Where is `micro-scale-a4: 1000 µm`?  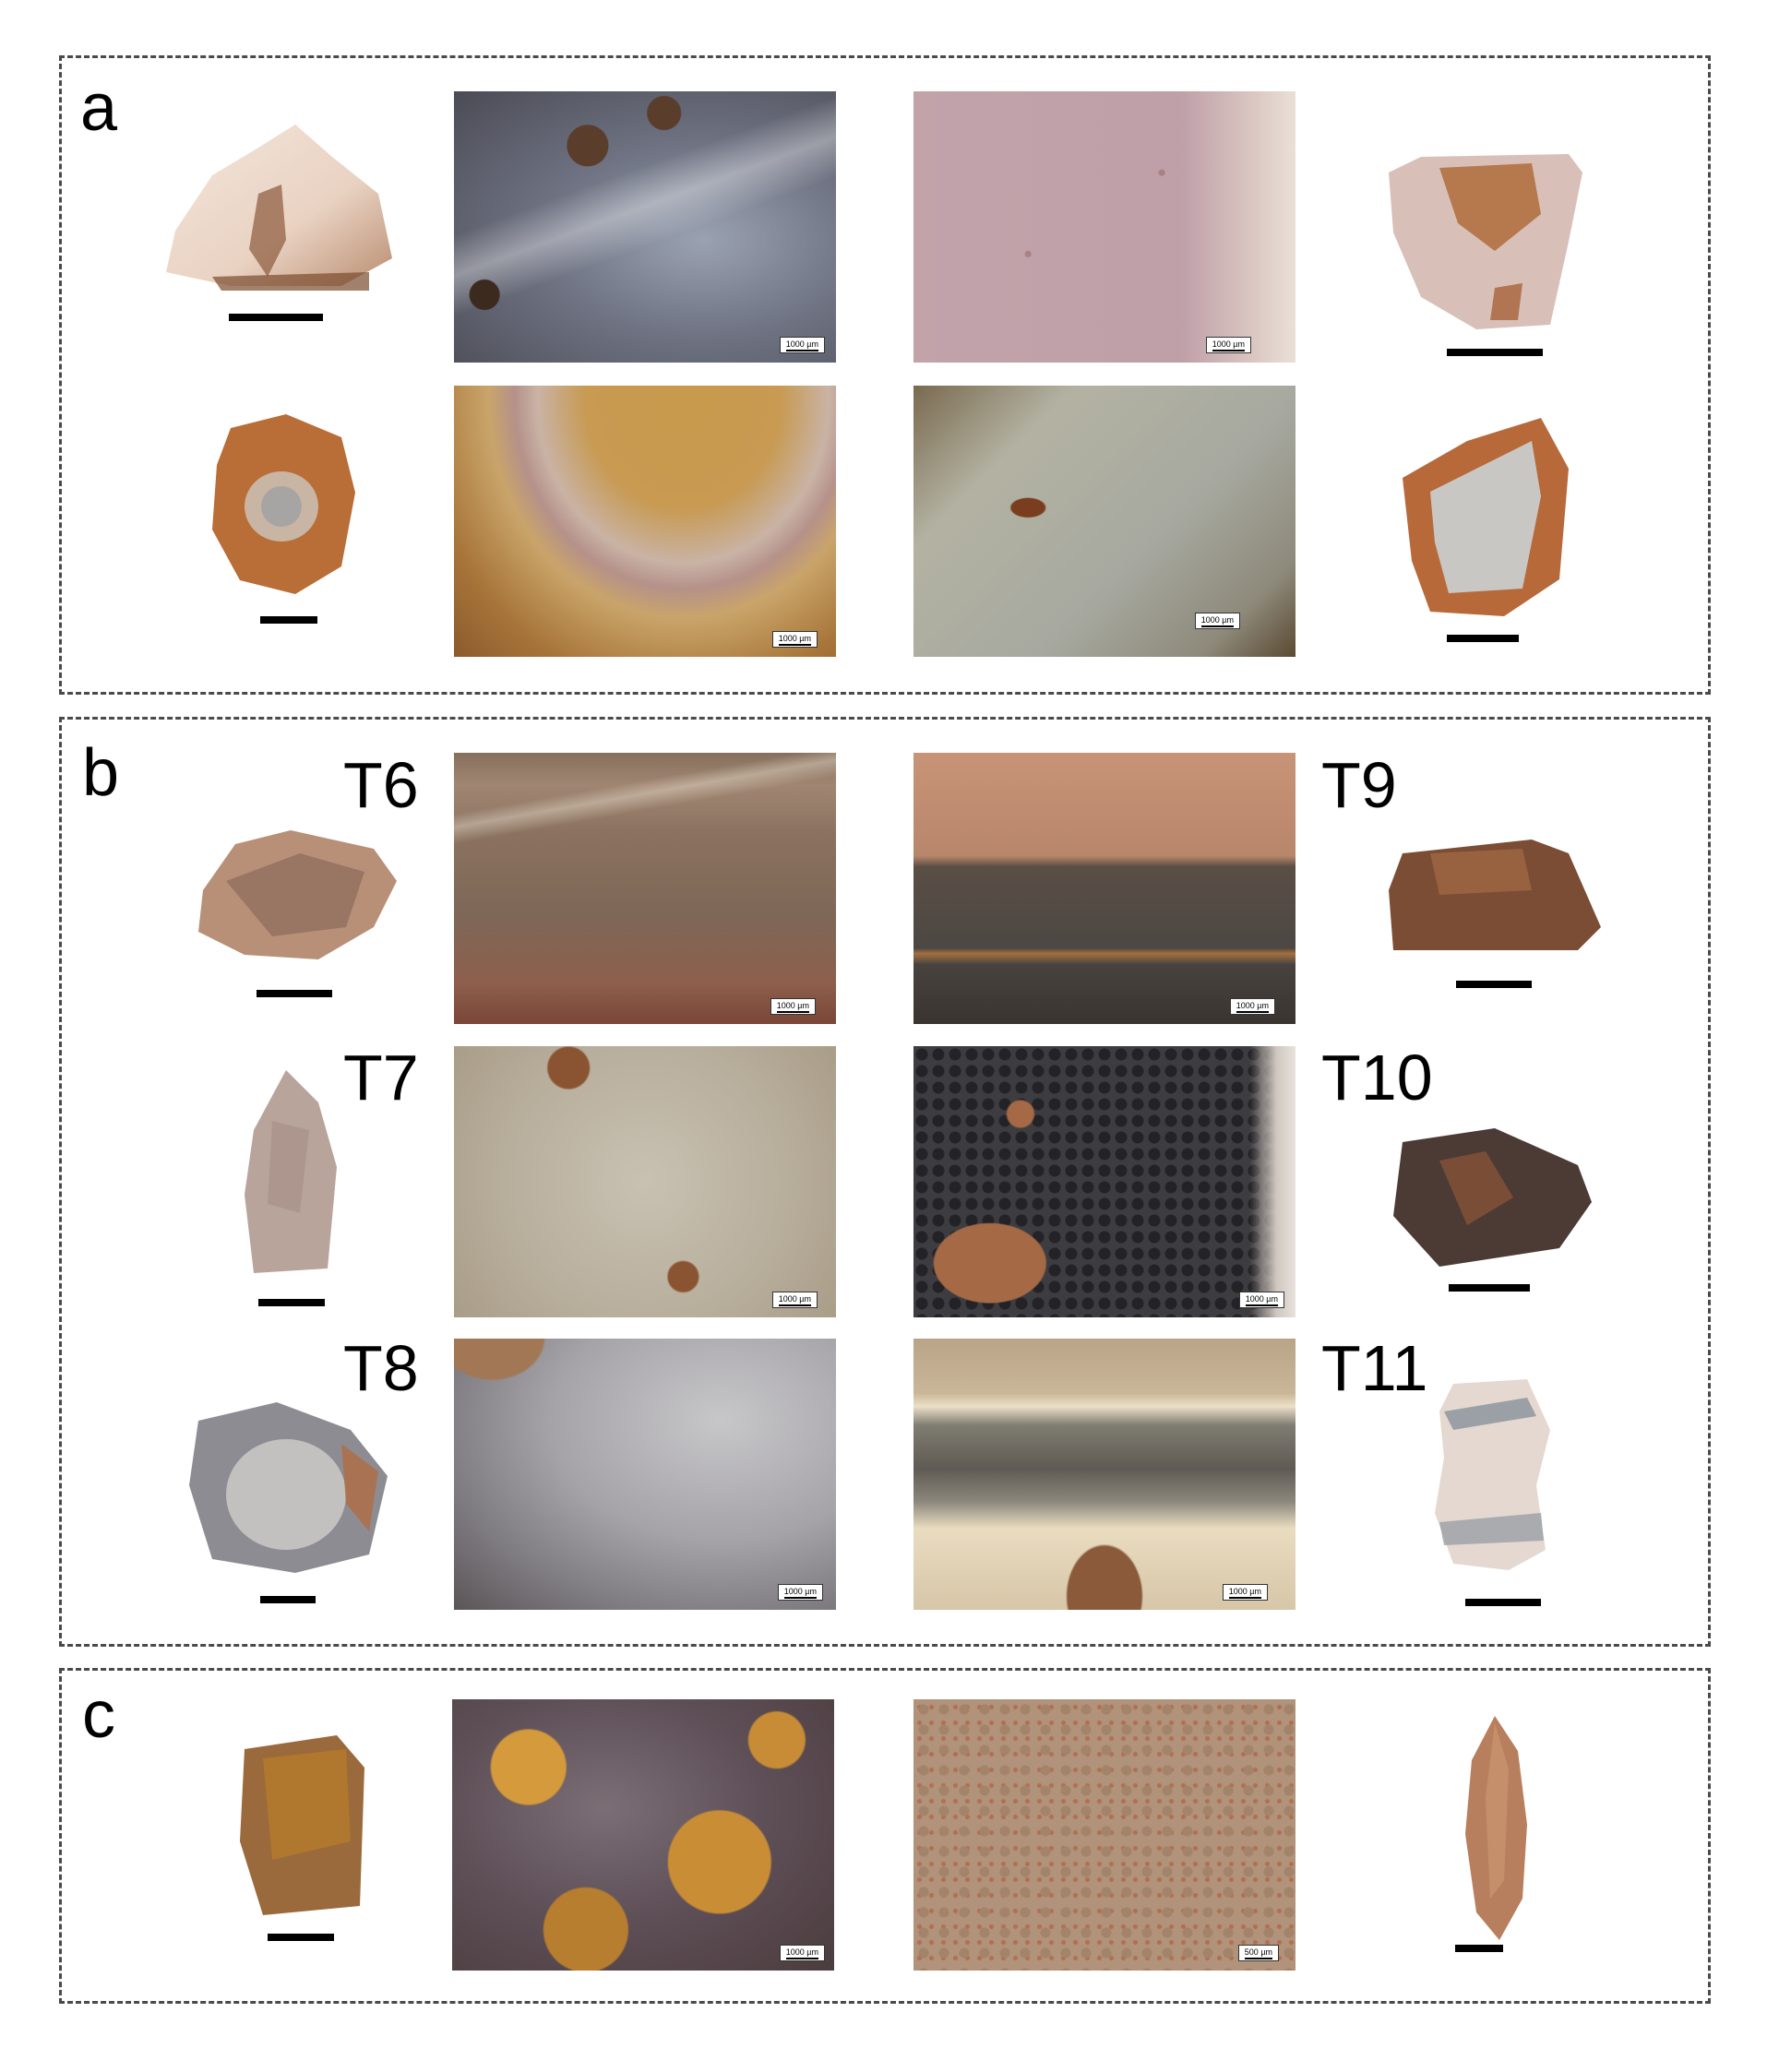 micro-scale-a4: 1000 µm is located at coordinates (1217, 621).